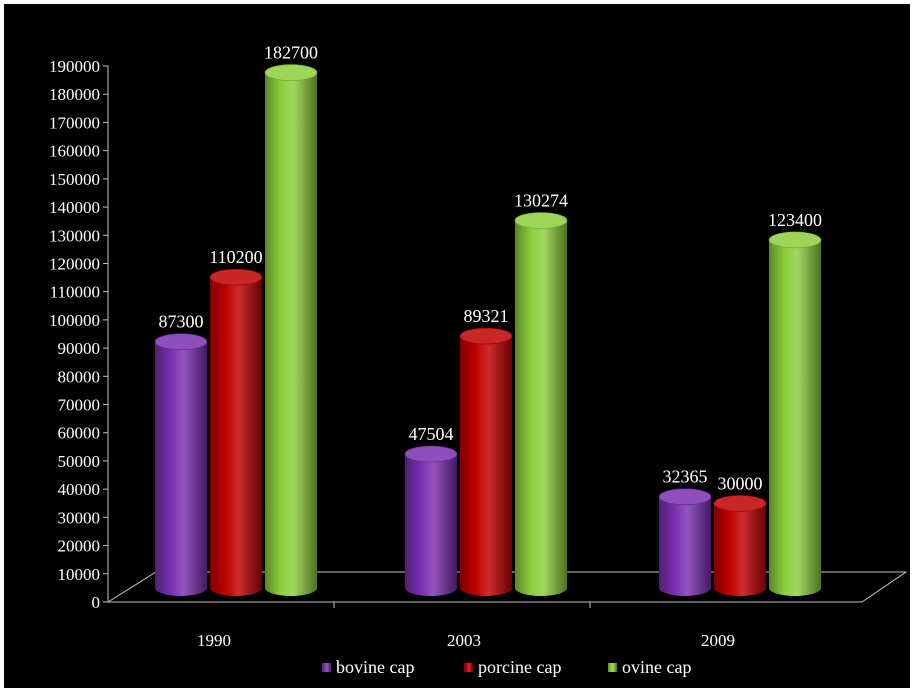  I want to click on legend: bovine cap porcine cap ovine cap, so click(506, 667).